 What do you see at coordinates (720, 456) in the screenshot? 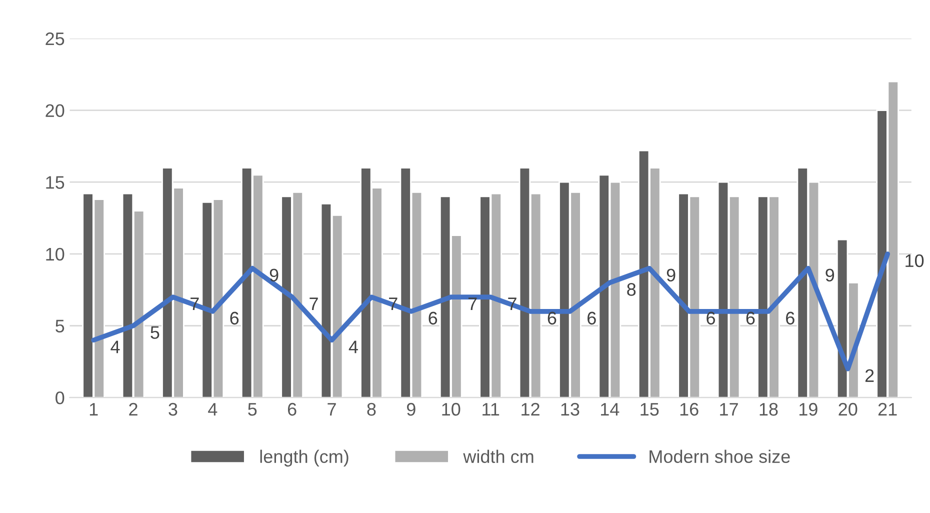
I see `legend-label: Modern shoe size` at bounding box center [720, 456].